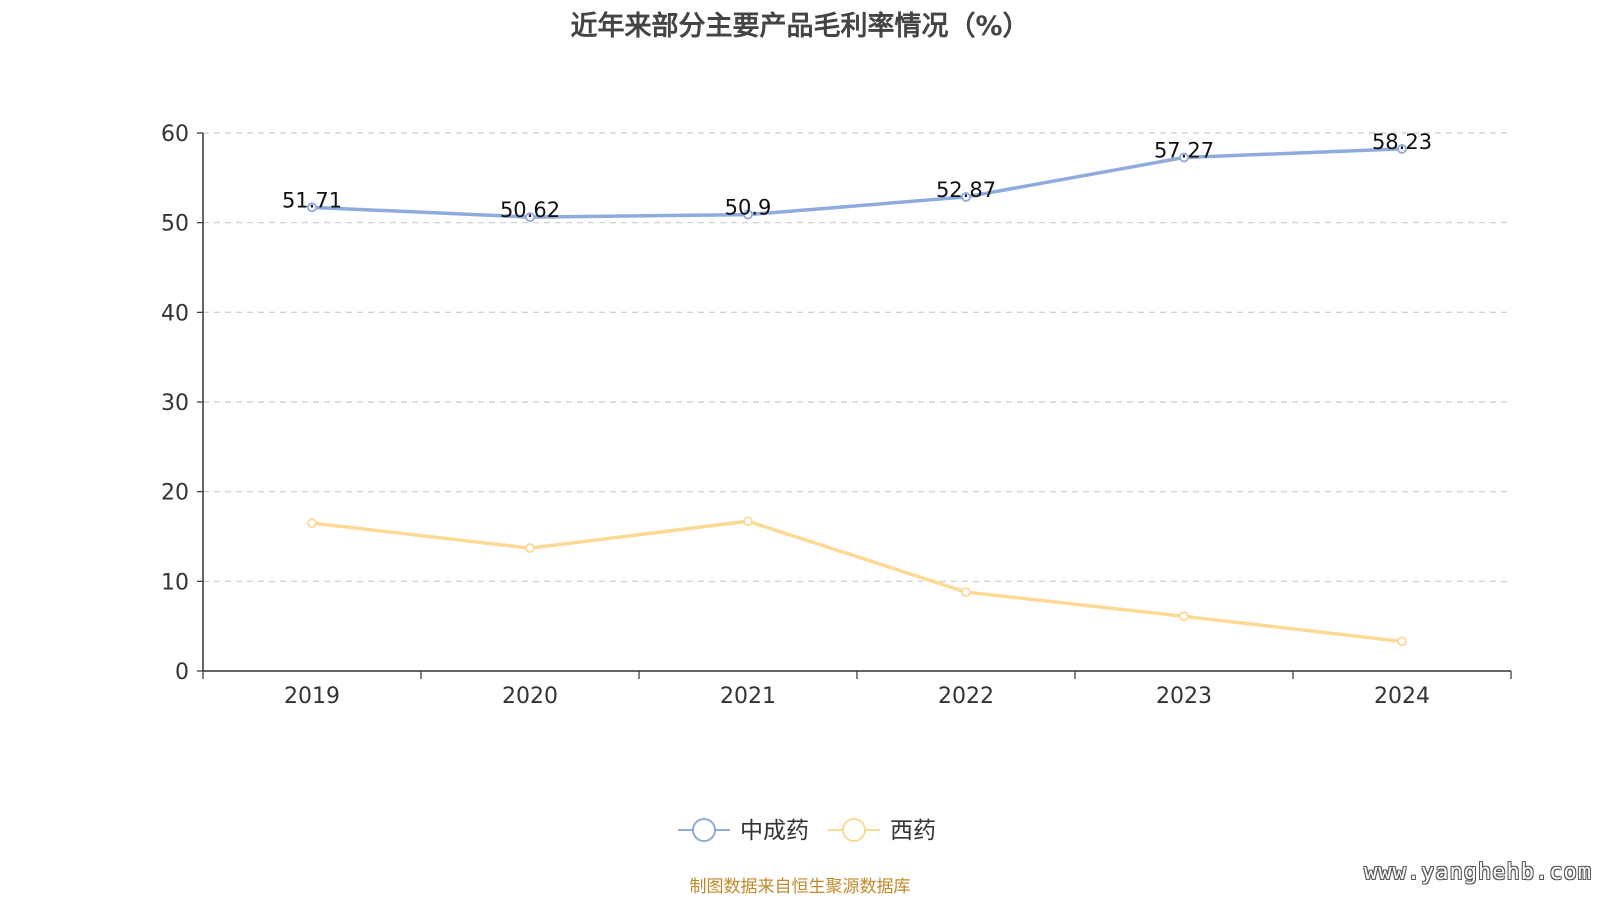 Image resolution: width=1600 pixels, height=900 pixels. Describe the element at coordinates (182, 672) in the screenshot. I see `y-tick-label-0: 0` at that location.